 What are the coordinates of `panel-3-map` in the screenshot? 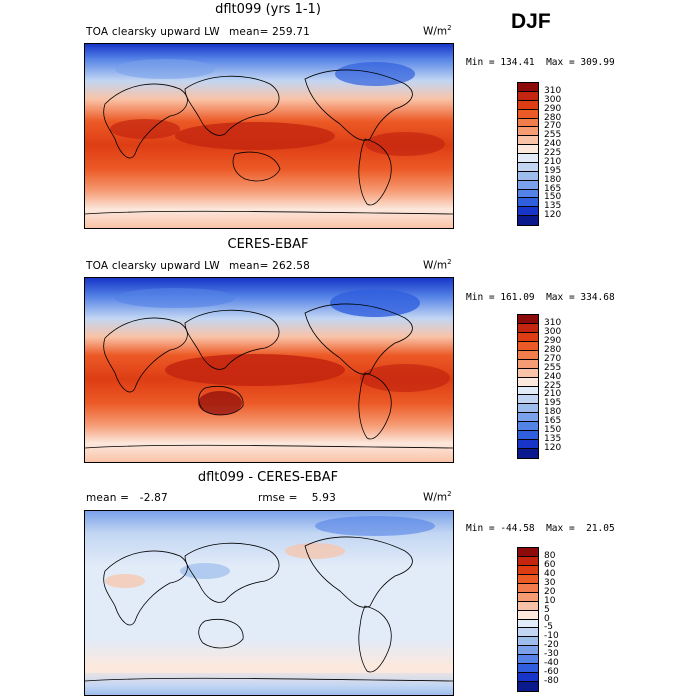 It's located at (269, 603).